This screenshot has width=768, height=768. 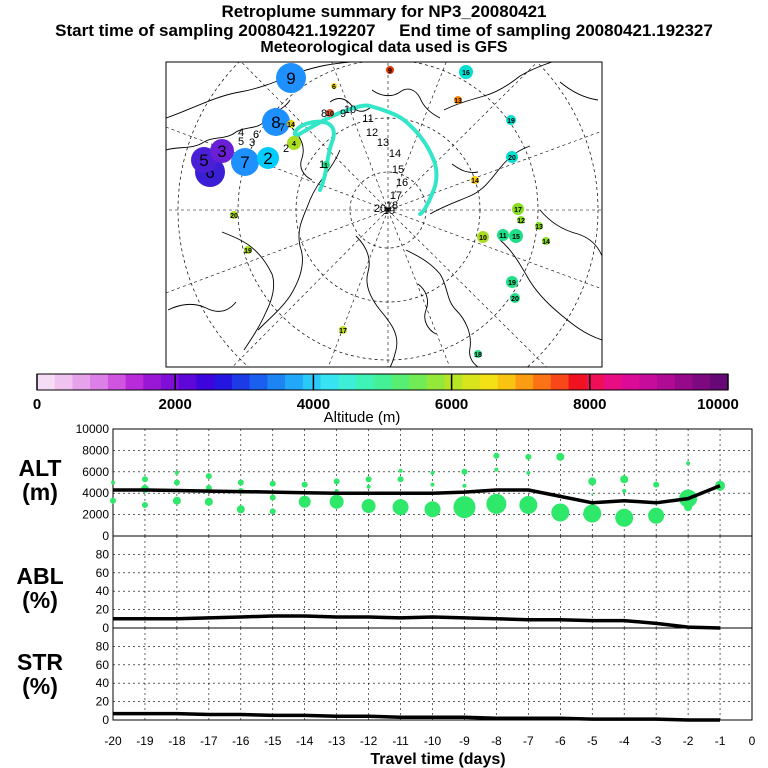 What do you see at coordinates (93, 482) in the screenshot?
I see `alt-y-ticks: 0 2000 4000 6000 8000 10000` at bounding box center [93, 482].